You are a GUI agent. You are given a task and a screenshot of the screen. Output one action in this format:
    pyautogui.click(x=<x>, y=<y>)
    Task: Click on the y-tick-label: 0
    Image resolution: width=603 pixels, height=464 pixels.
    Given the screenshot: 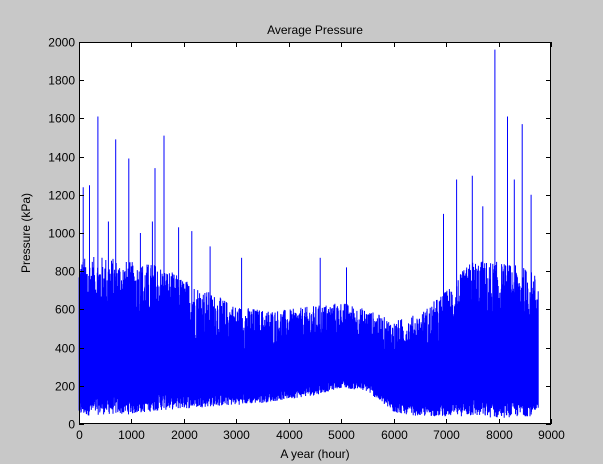 What is the action you would take?
    pyautogui.click(x=71, y=425)
    